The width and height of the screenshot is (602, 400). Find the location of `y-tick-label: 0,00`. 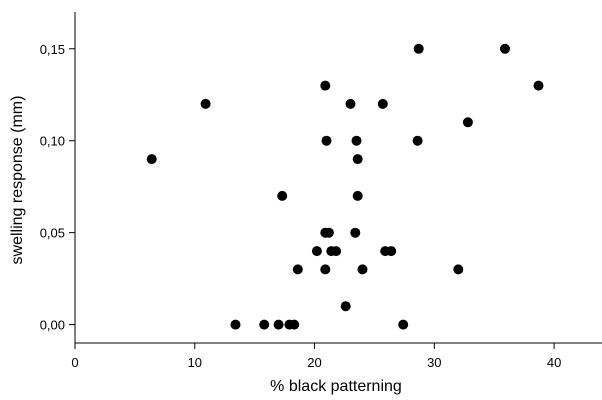

y-tick-label: 0,00 is located at coordinates (52, 325).